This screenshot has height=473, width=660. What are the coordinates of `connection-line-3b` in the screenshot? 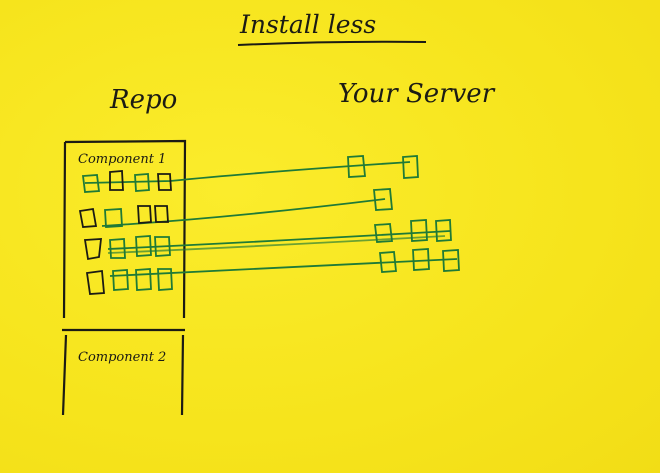 It's located at (276, 244).